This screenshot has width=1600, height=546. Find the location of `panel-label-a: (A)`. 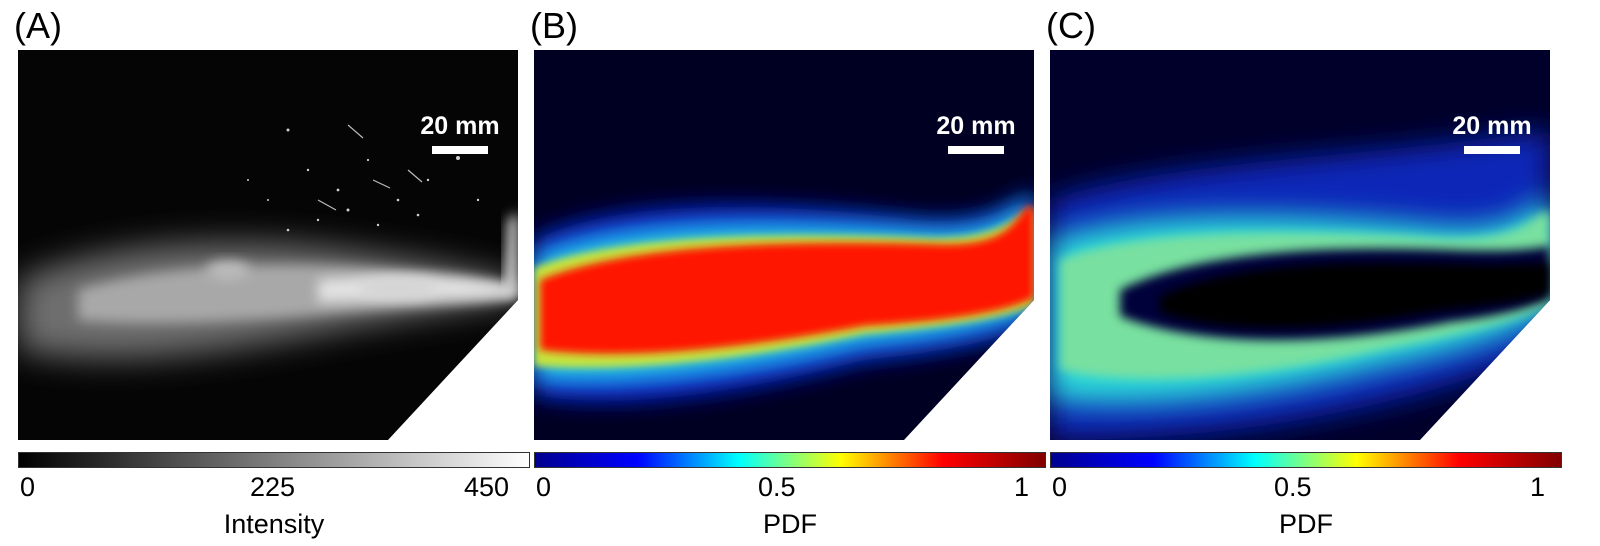

panel-label-a: (A) is located at coordinates (38, 25).